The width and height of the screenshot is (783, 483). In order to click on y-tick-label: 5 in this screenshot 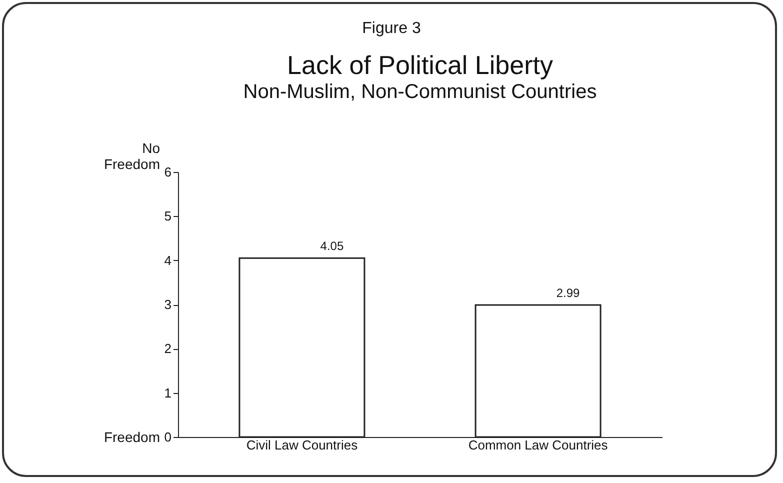, I will do `click(168, 216)`.